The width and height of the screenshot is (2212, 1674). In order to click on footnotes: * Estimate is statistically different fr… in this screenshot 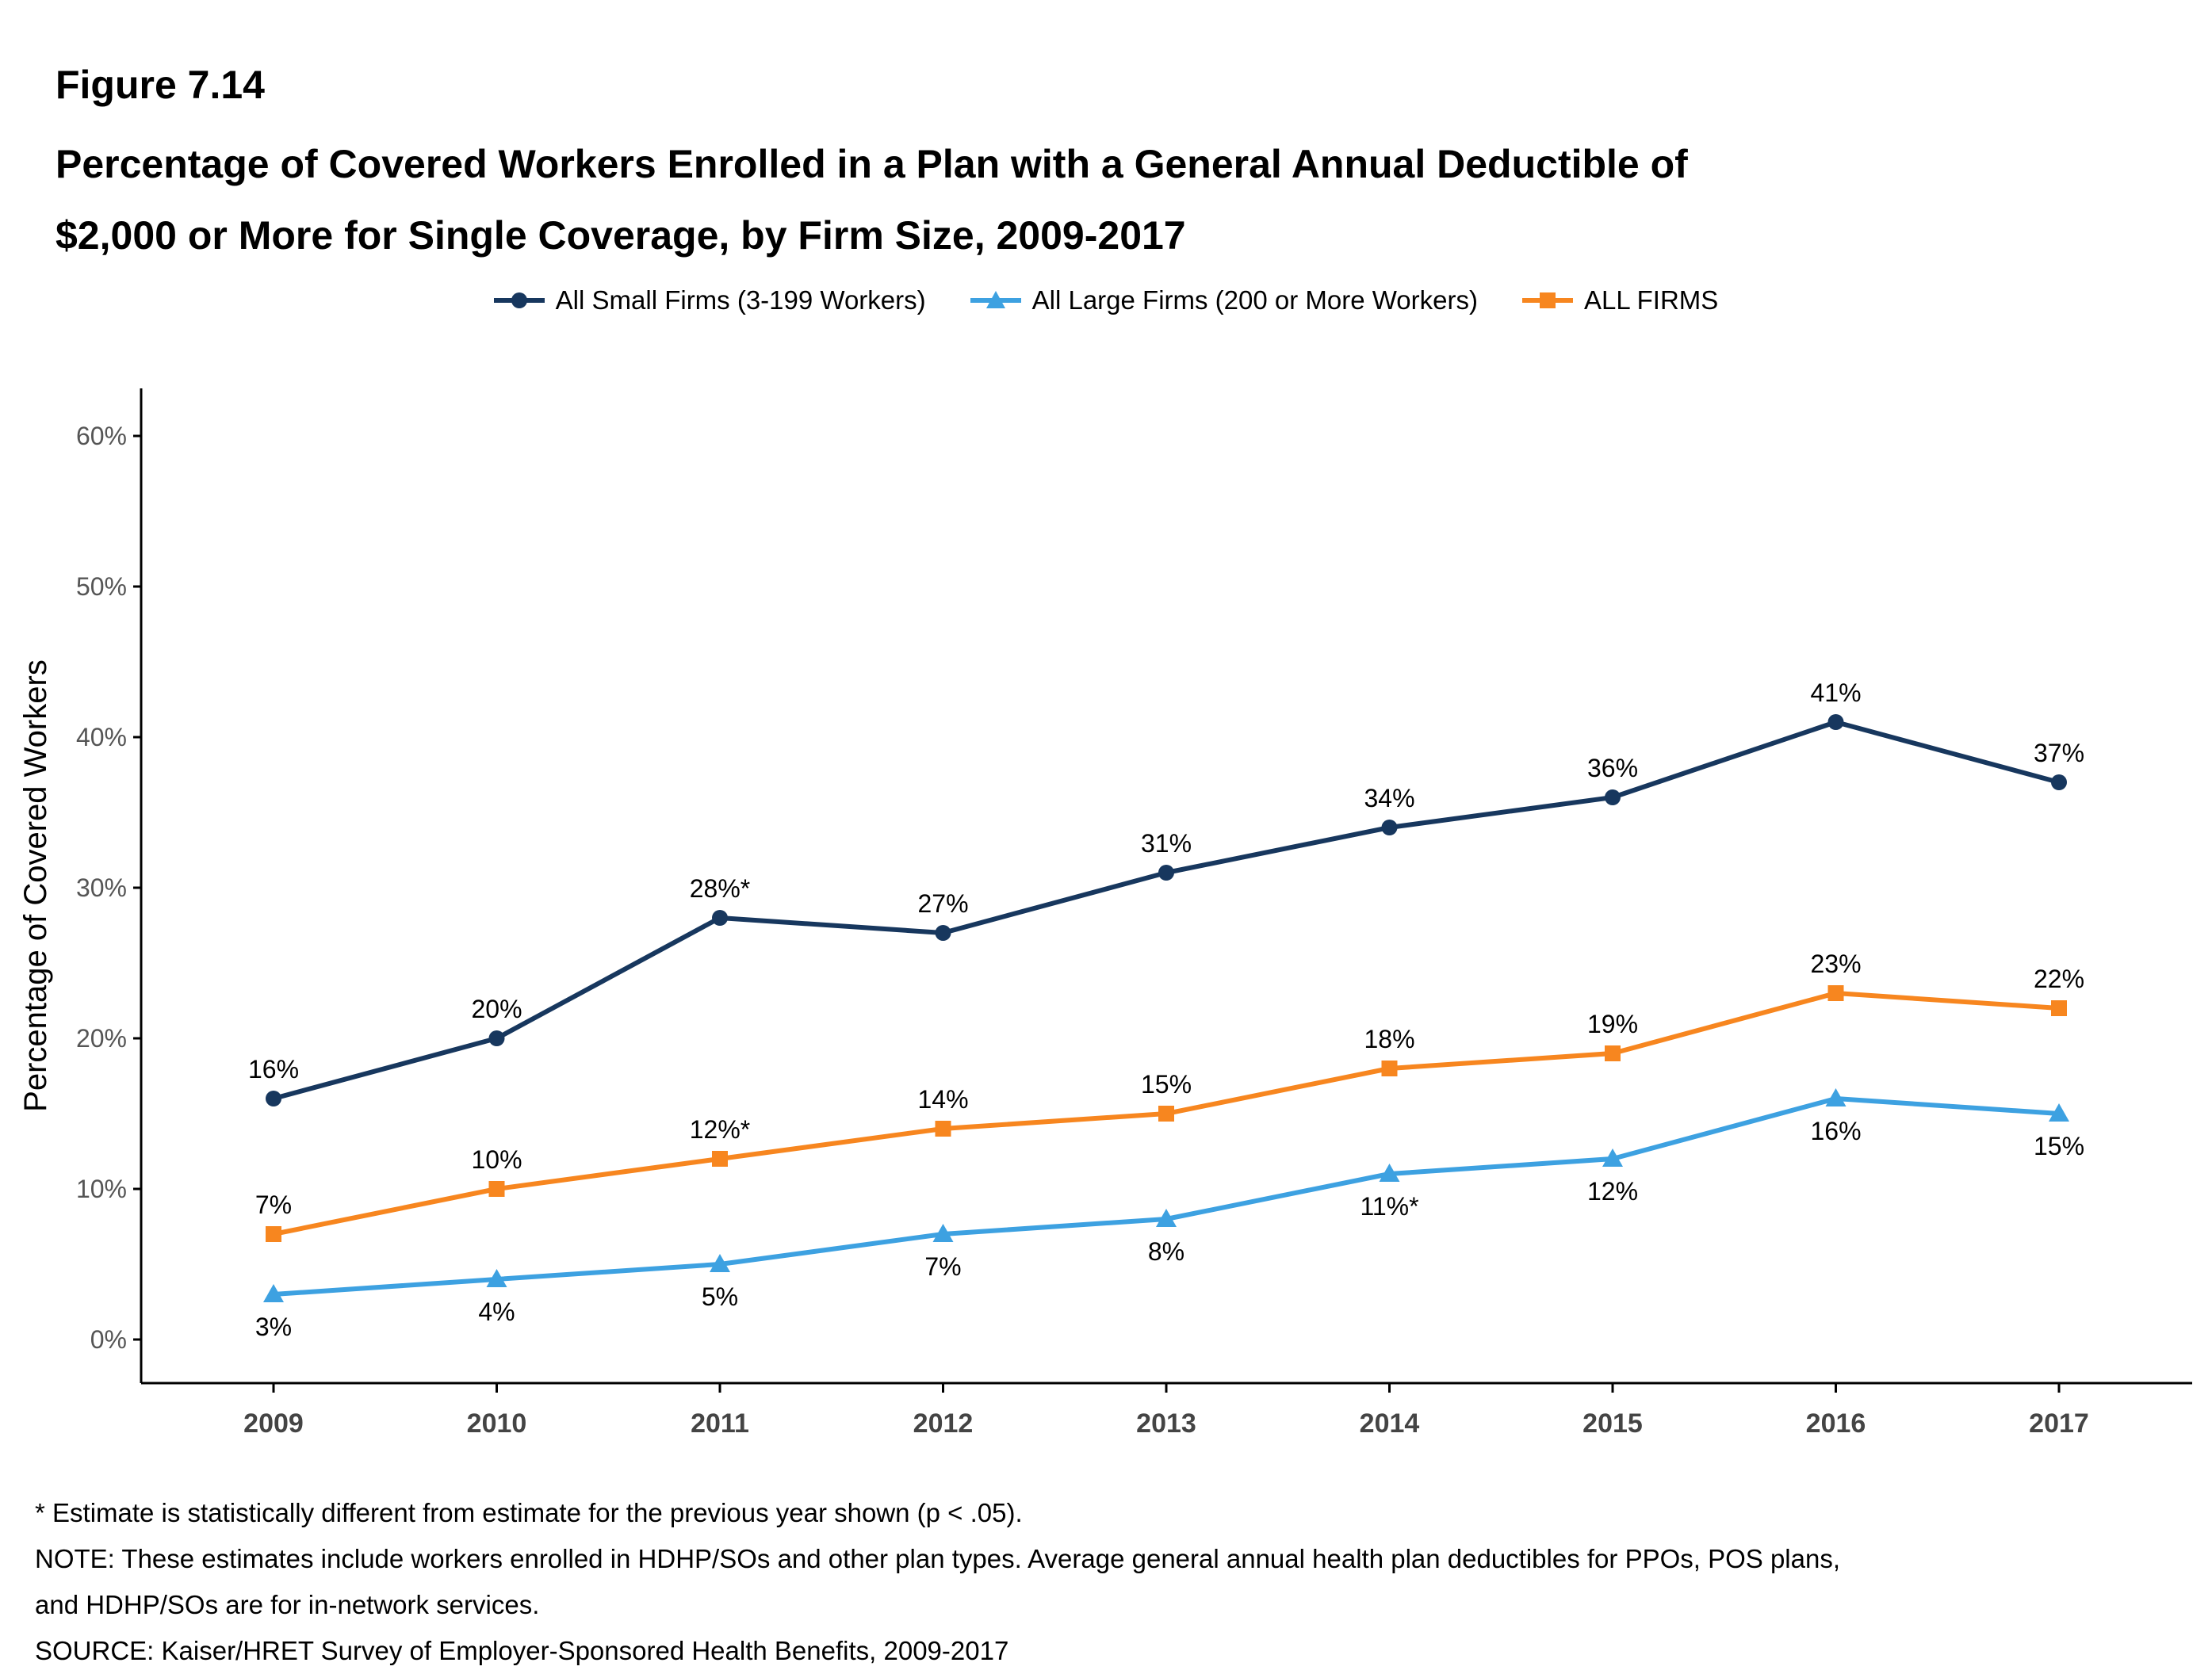, I will do `click(937, 1582)`.